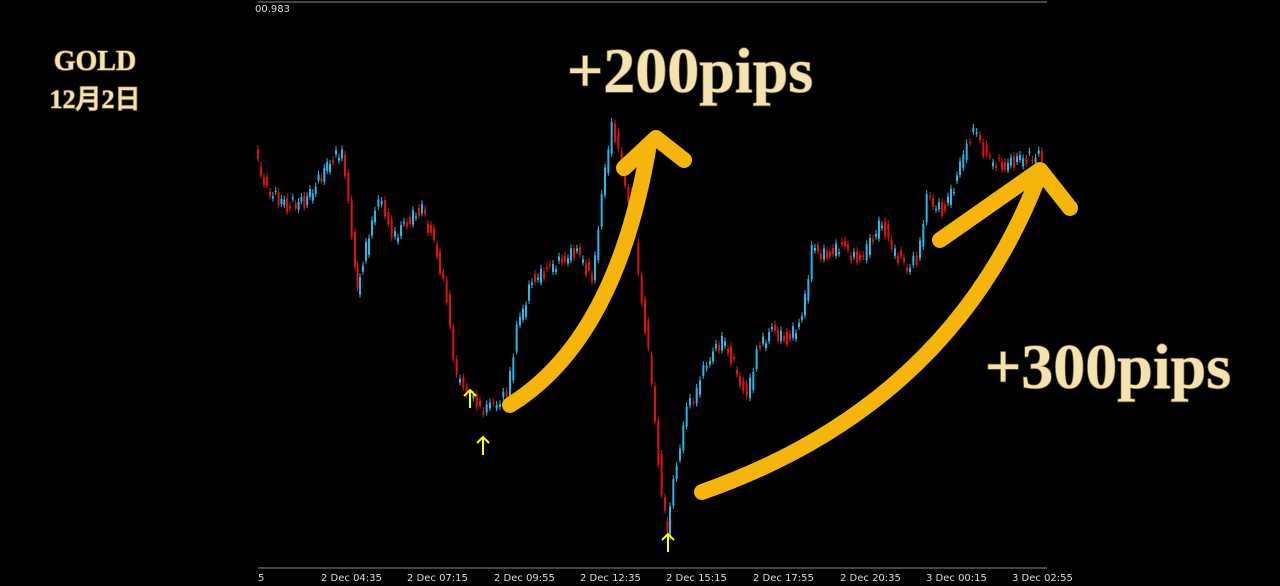 The width and height of the screenshot is (1280, 586). What do you see at coordinates (569, 470) in the screenshot?
I see `entry-markers` at bounding box center [569, 470].